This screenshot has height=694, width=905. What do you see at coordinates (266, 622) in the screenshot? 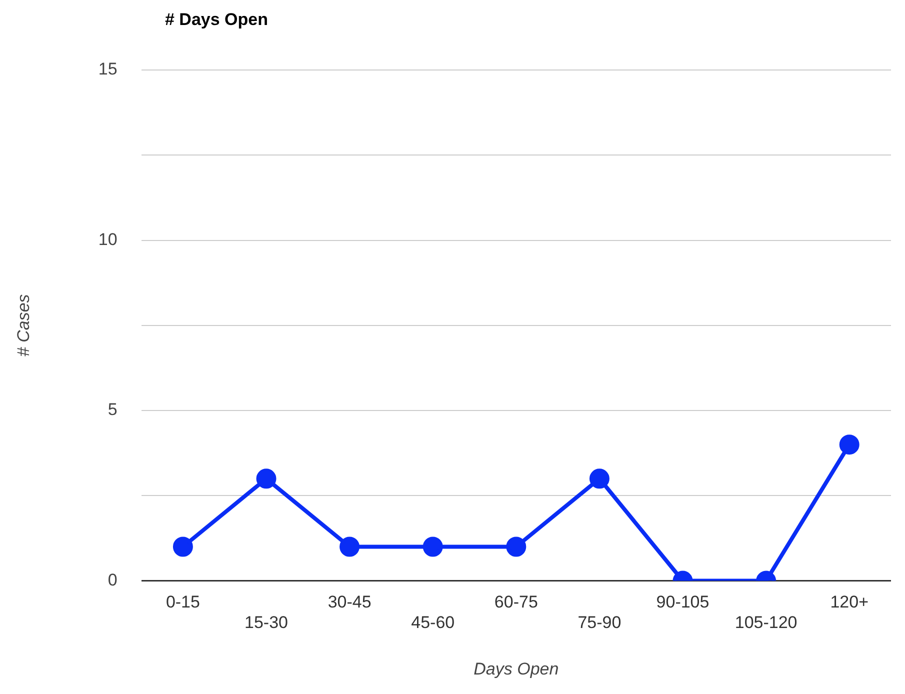
I see `x-tick-label: 15-30` at bounding box center [266, 622].